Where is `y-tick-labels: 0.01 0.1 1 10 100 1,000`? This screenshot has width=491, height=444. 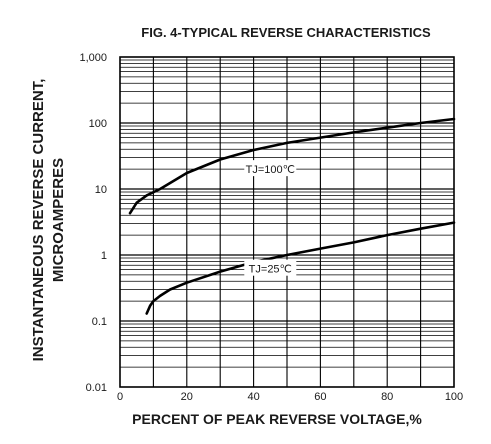 y-tick-labels: 0.01 0.1 1 10 100 1,000 is located at coordinates (93, 223).